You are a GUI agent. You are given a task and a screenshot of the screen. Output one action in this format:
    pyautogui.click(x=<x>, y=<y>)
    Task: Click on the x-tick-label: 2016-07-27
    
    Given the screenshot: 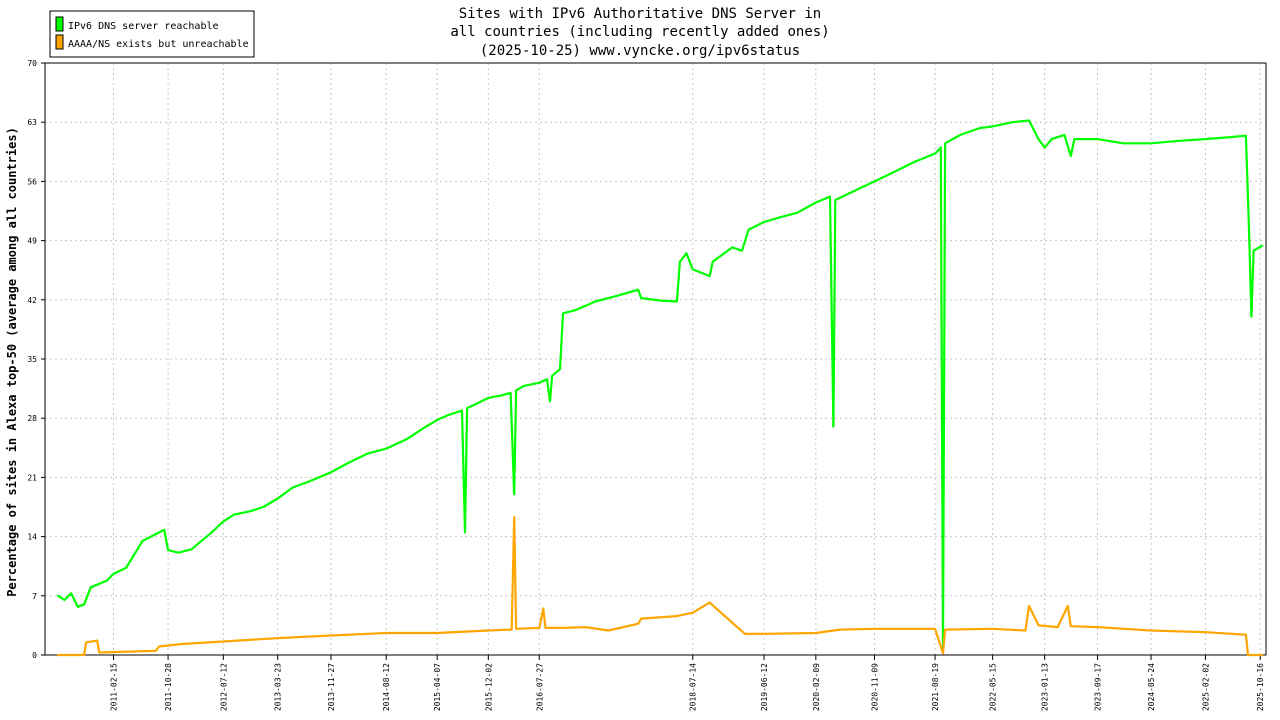 What is the action you would take?
    pyautogui.click(x=539, y=687)
    